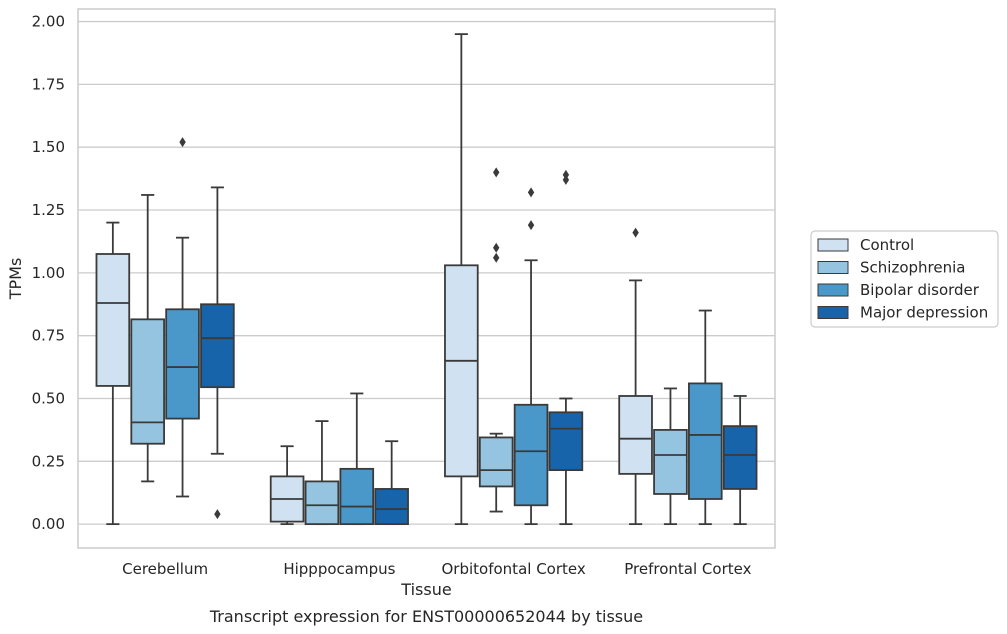 The width and height of the screenshot is (1007, 634). Describe the element at coordinates (920, 290) in the screenshot. I see `legend-label: Bipolar disorder` at that location.